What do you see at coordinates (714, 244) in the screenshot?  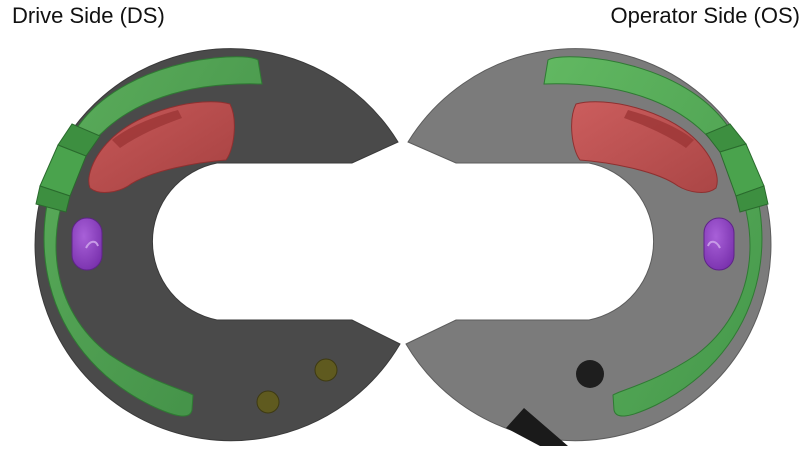 I see `os-purple-pin-highlight` at bounding box center [714, 244].